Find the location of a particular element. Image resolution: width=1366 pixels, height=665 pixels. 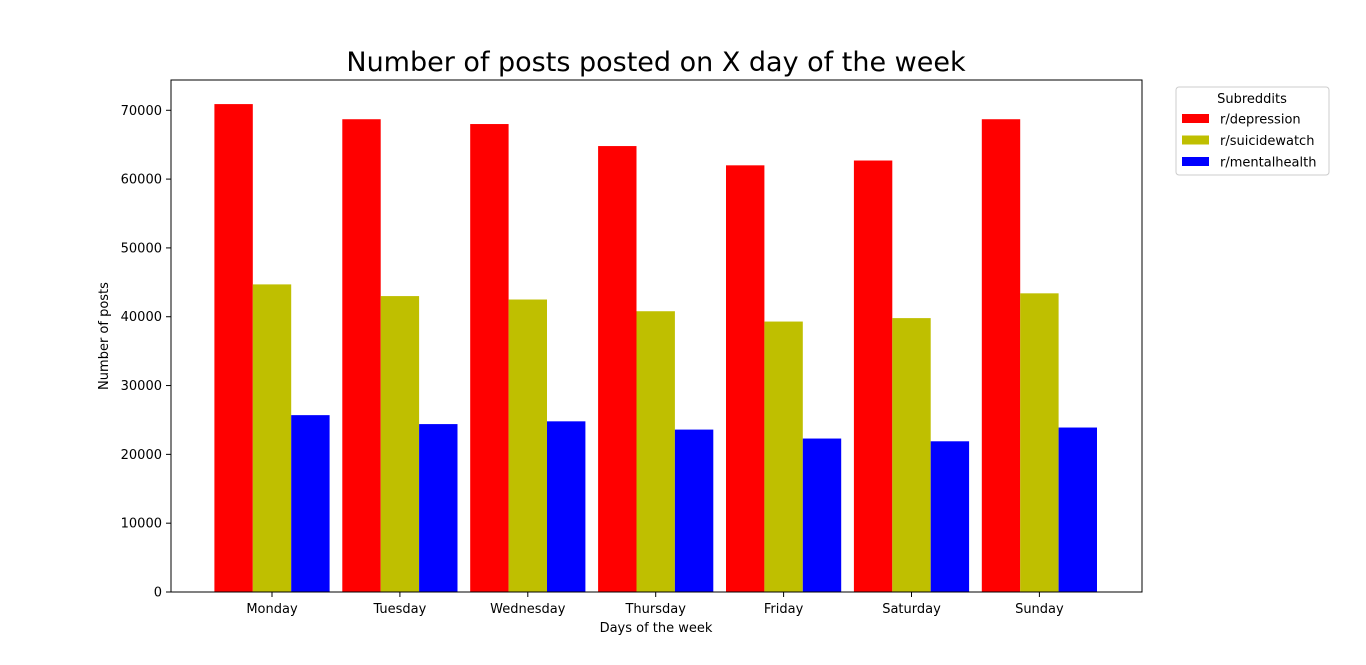

legend-entries: r/depression r/suicidewatch r/mentalhealth is located at coordinates (1249, 142).